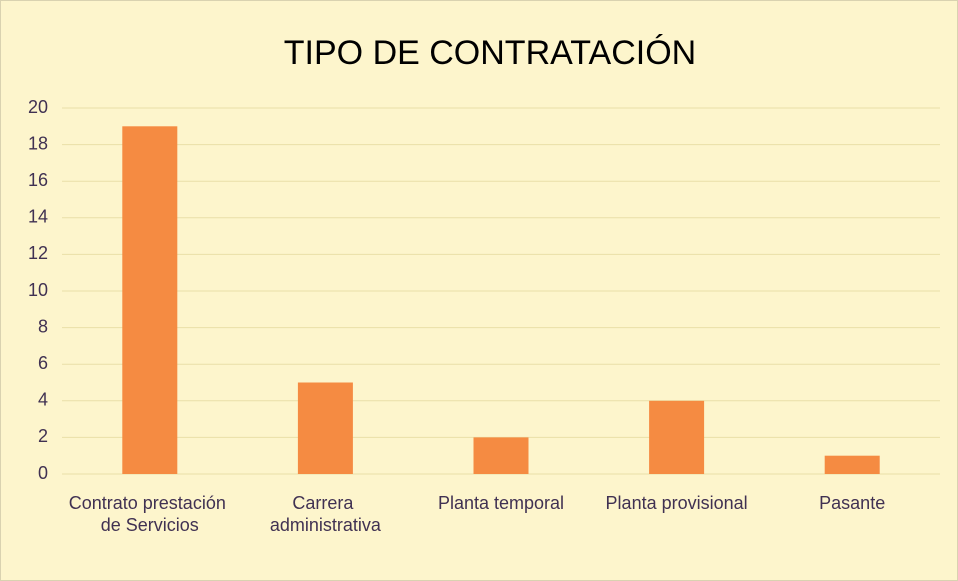  I want to click on x-tick-label: Contrato prestación de Servicios, so click(150, 514).